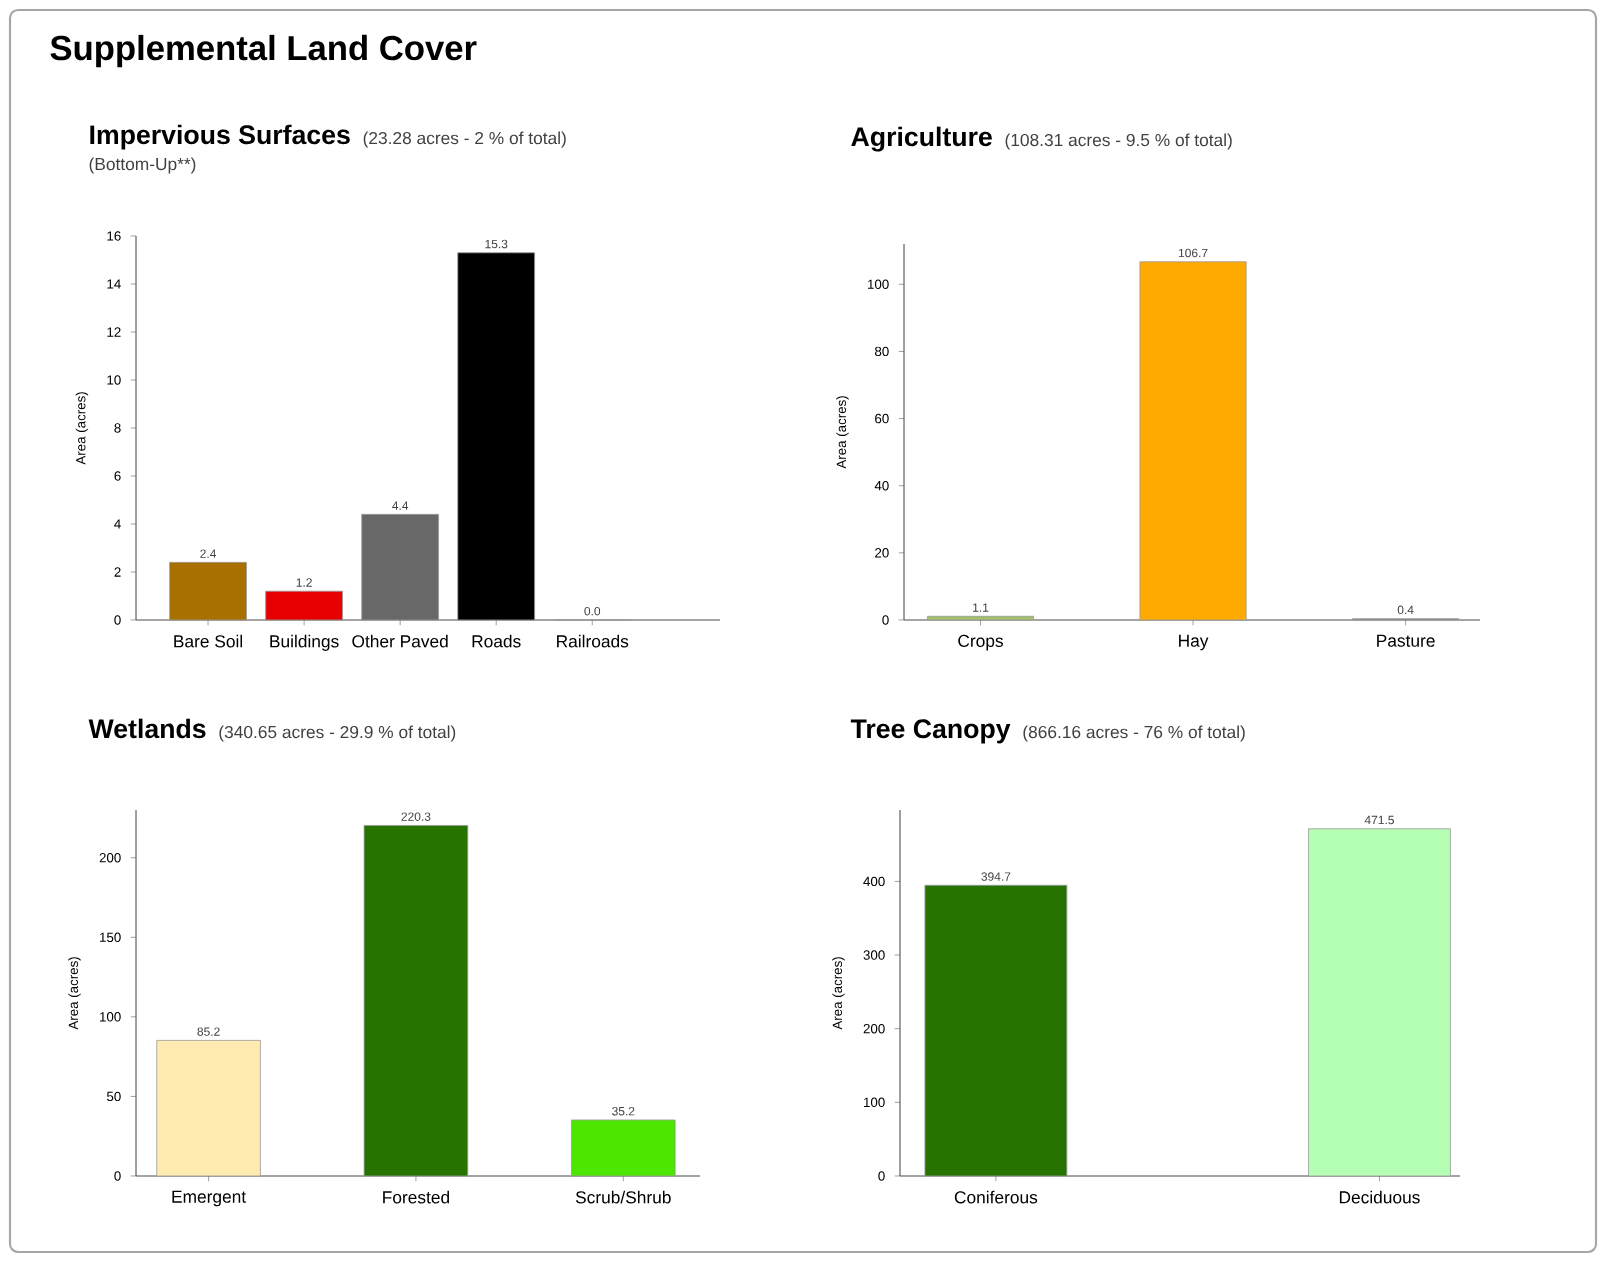 The image size is (1608, 1276). What do you see at coordinates (464, 139) in the screenshot?
I see `chart-subtitle: (23.28 acres - 2 % of total)` at bounding box center [464, 139].